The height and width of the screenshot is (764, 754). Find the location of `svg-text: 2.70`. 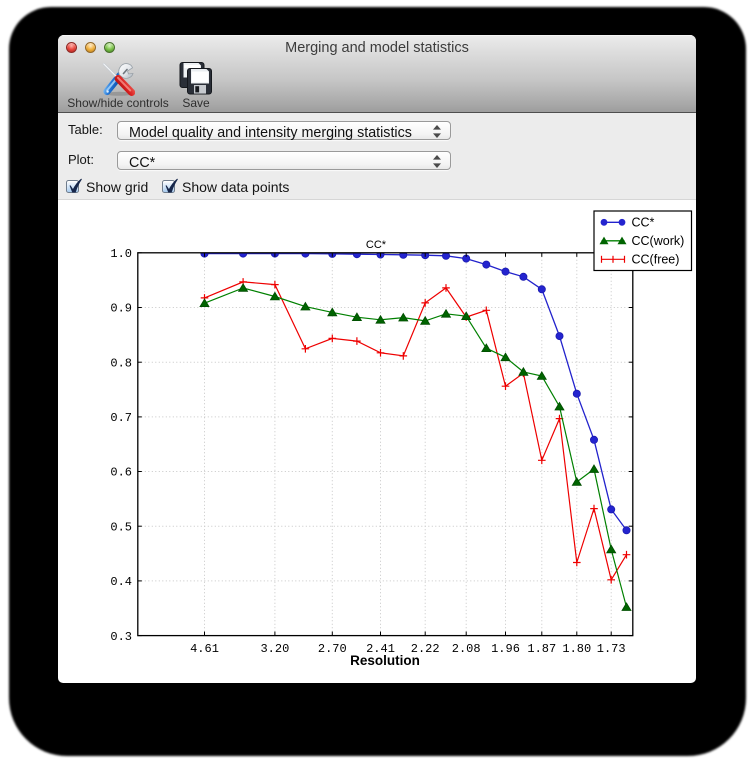

svg-text: 2.70 is located at coordinates (332, 649).